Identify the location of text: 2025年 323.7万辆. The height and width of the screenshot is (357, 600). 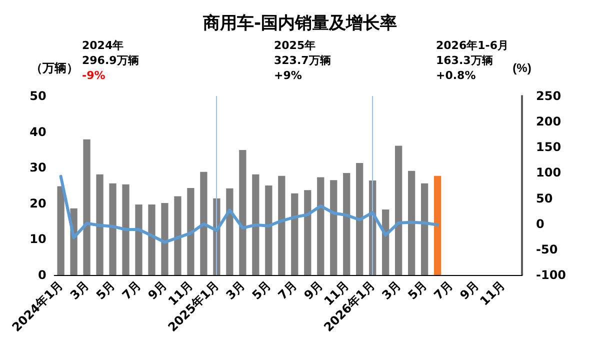
(302, 53).